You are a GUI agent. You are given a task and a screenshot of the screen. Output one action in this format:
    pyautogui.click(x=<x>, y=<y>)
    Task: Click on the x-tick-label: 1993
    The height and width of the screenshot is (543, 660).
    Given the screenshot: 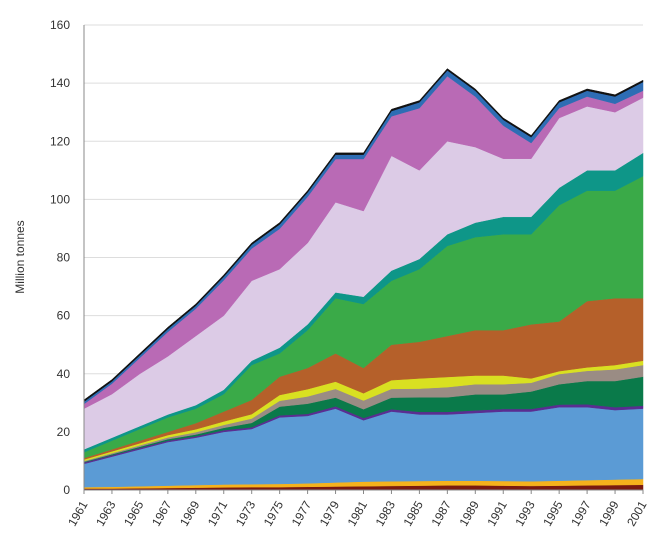 What is the action you would take?
    pyautogui.click(x=525, y=513)
    